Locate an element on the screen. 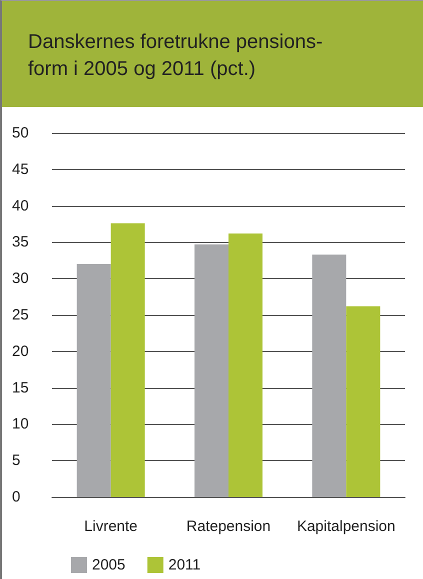  y-tick-label: 5 is located at coordinates (16, 461).